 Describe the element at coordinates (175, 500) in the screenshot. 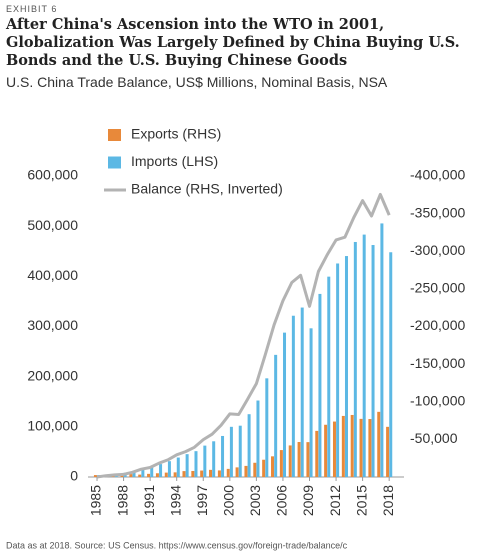

I see `x-tick-label: 1994` at that location.